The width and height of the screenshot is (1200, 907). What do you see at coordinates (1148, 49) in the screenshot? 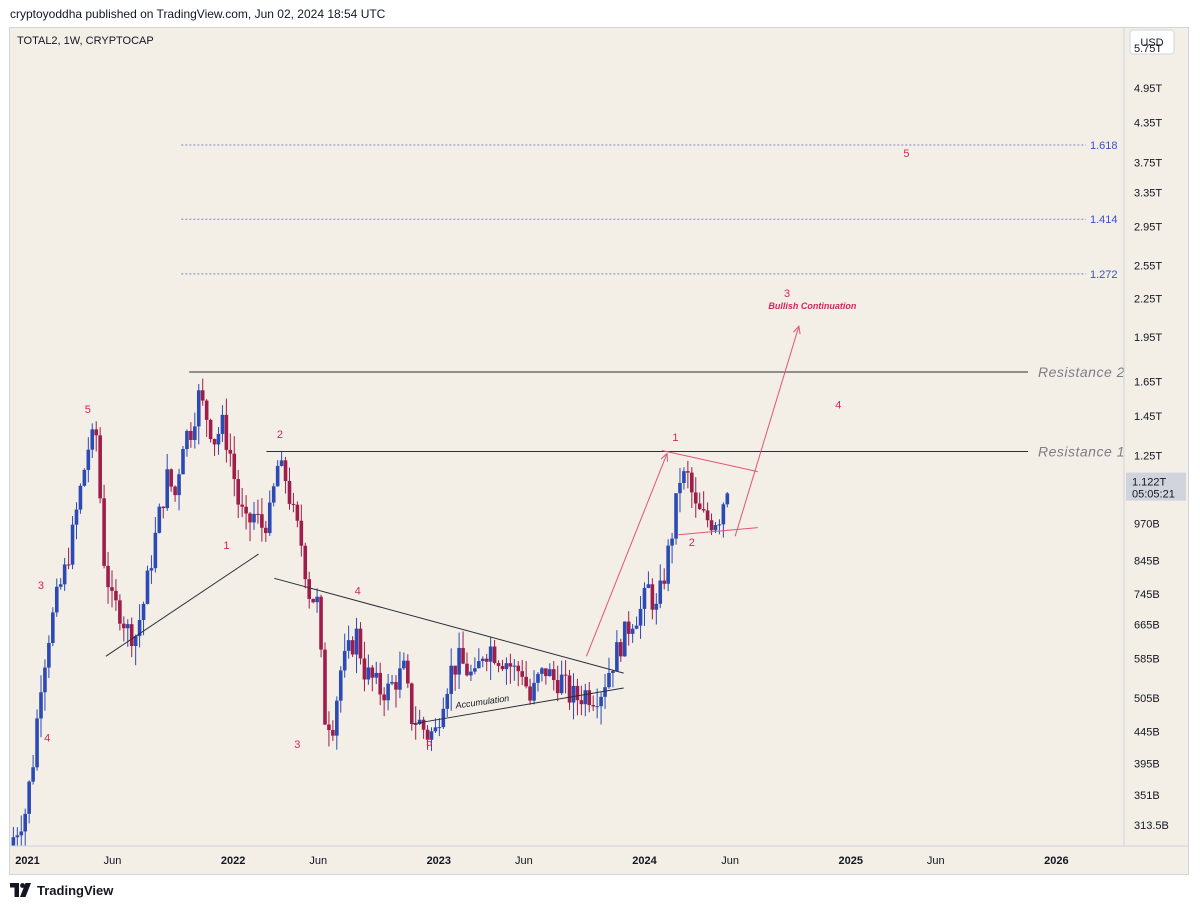
I see `price-tick-label: 5.75T` at bounding box center [1148, 49].